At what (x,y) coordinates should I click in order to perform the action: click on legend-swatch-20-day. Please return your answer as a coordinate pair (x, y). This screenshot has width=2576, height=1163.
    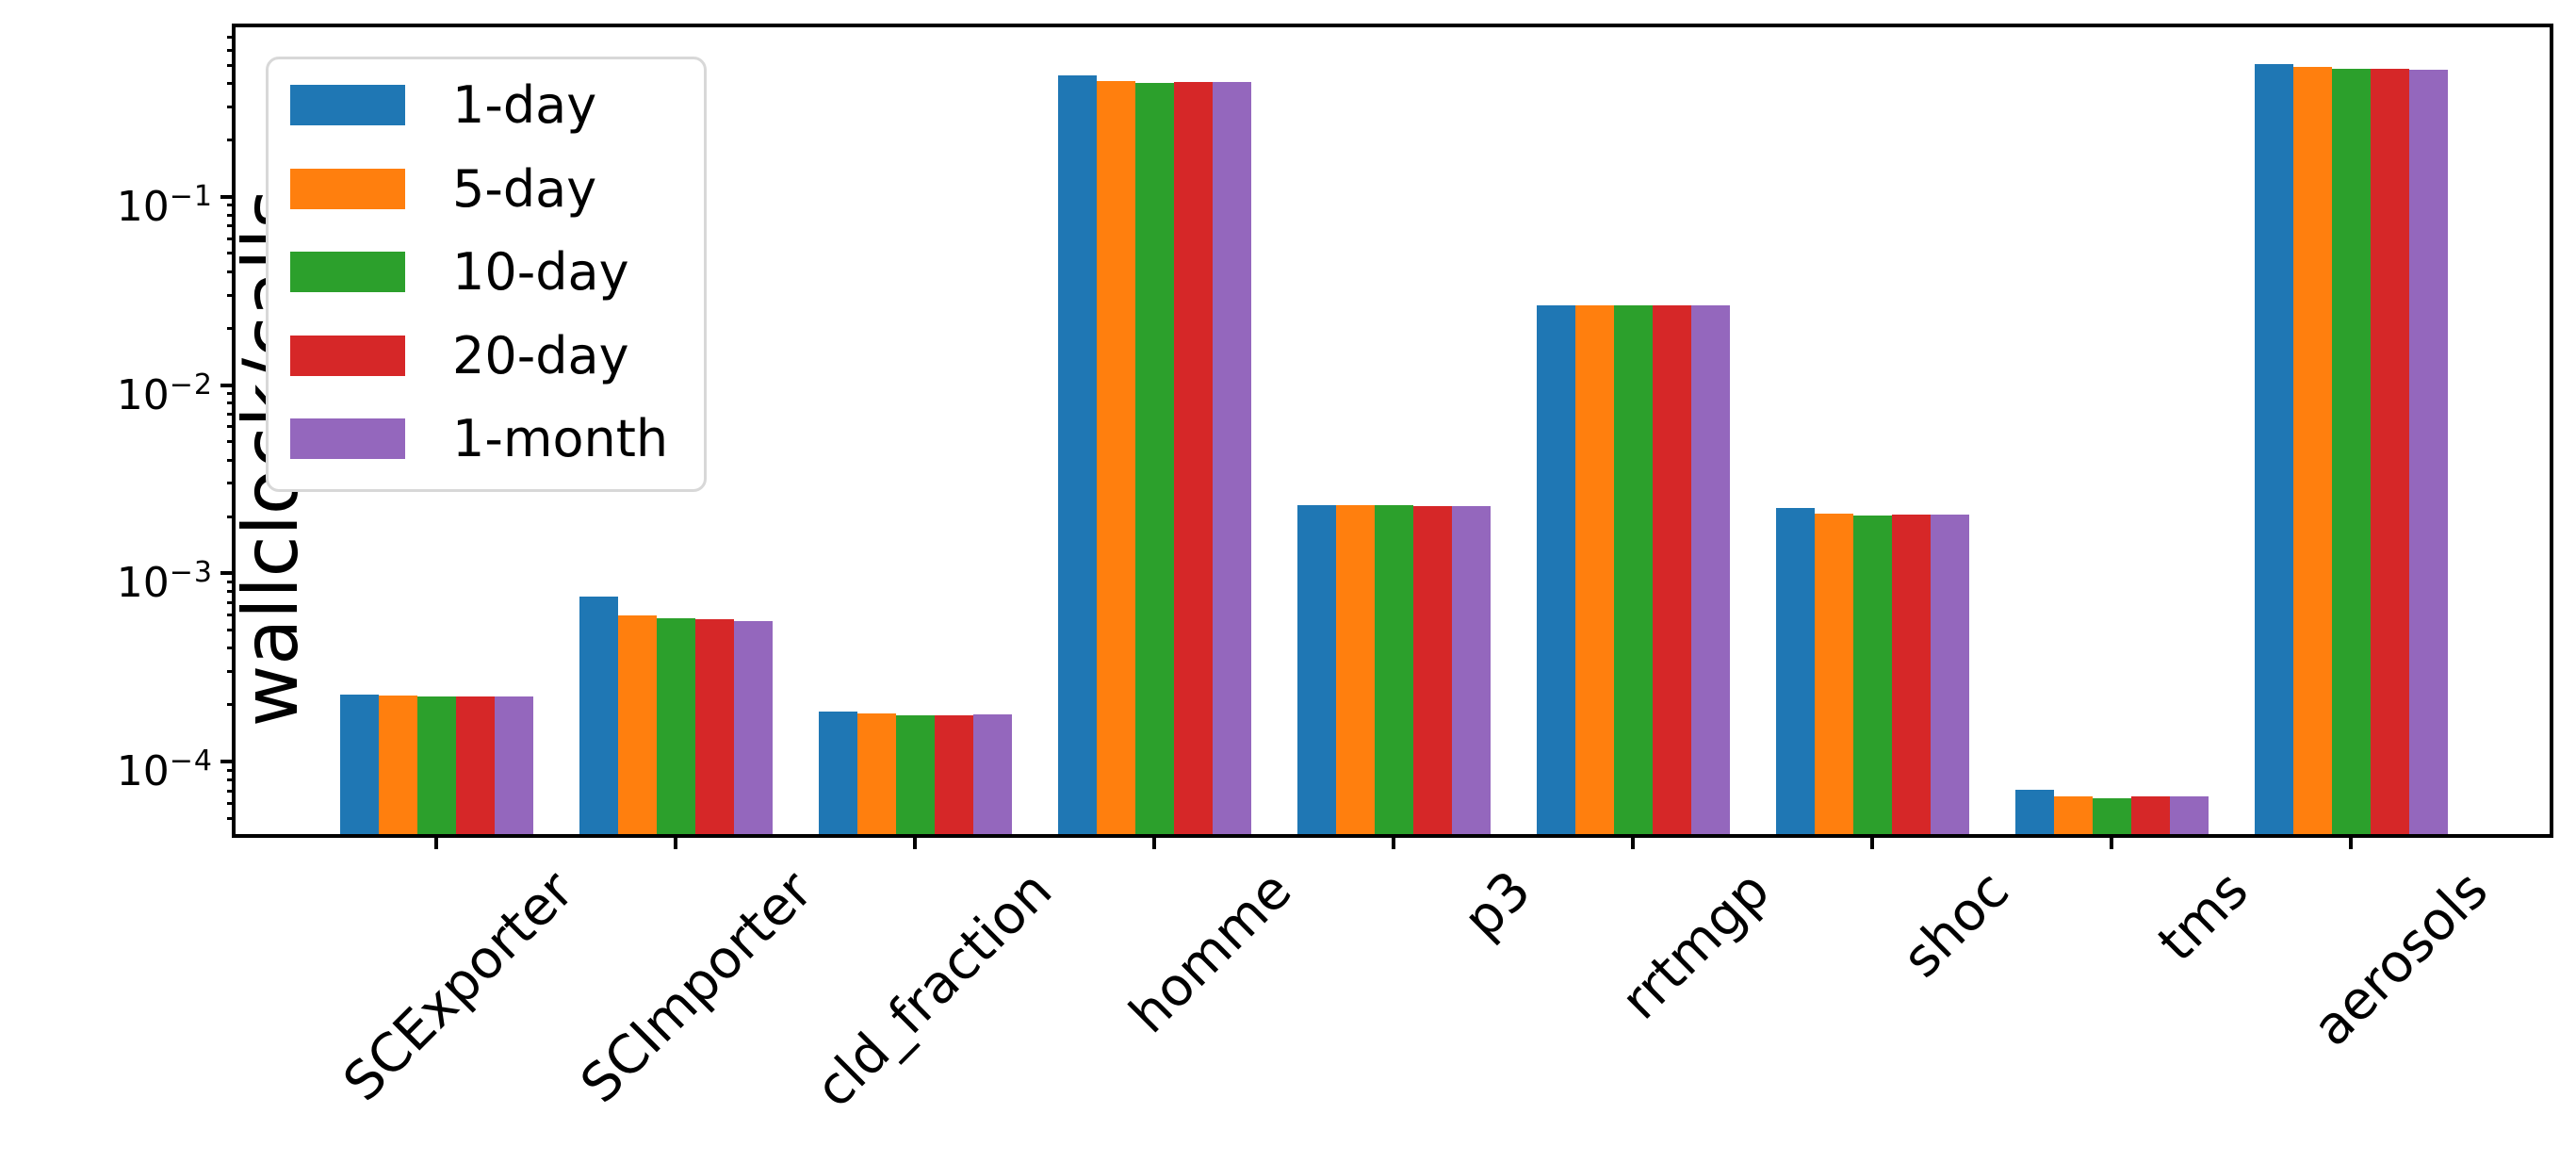
    Looking at the image, I should click on (347, 355).